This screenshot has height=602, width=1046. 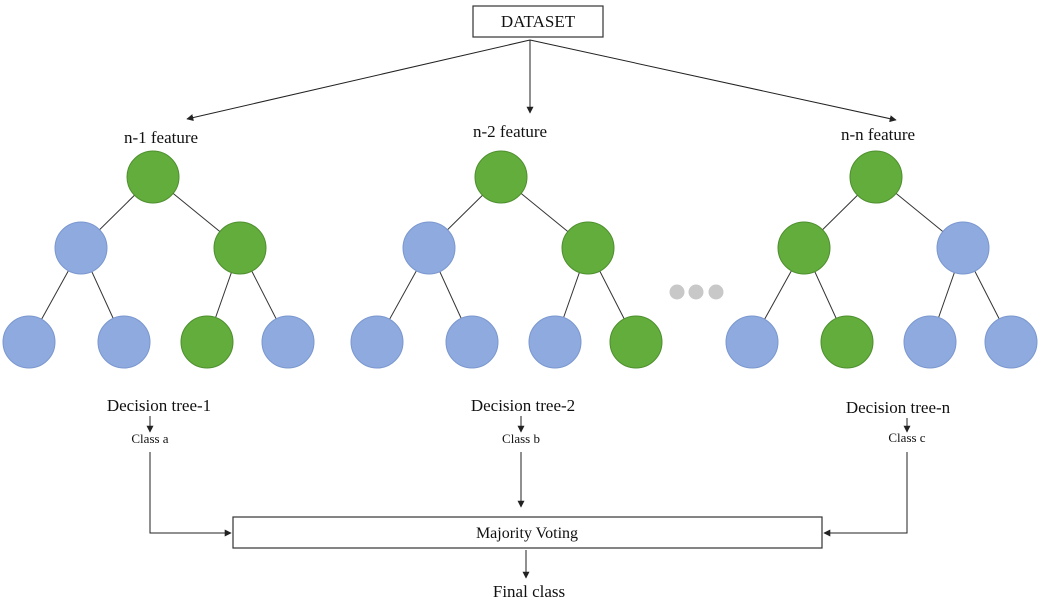 I want to click on tree-3-label: Decision tree-n, so click(x=898, y=407).